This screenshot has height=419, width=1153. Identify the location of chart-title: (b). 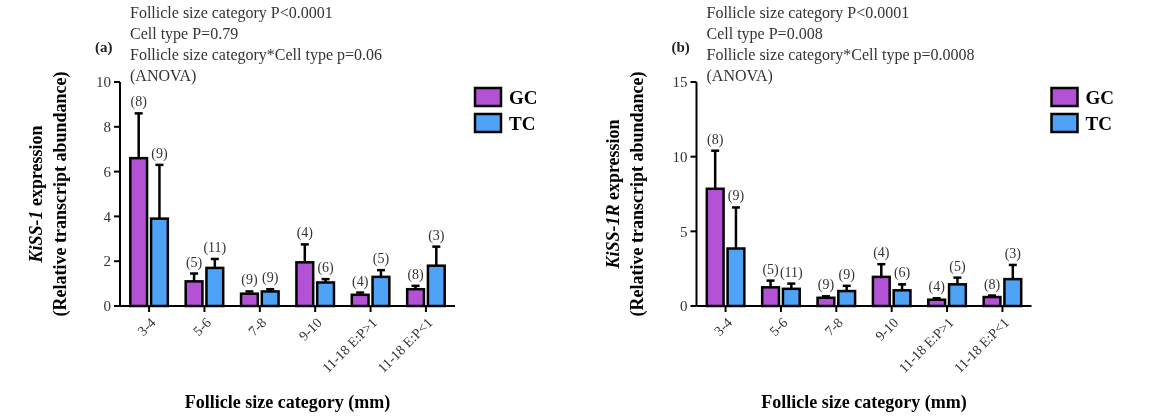
(680, 47).